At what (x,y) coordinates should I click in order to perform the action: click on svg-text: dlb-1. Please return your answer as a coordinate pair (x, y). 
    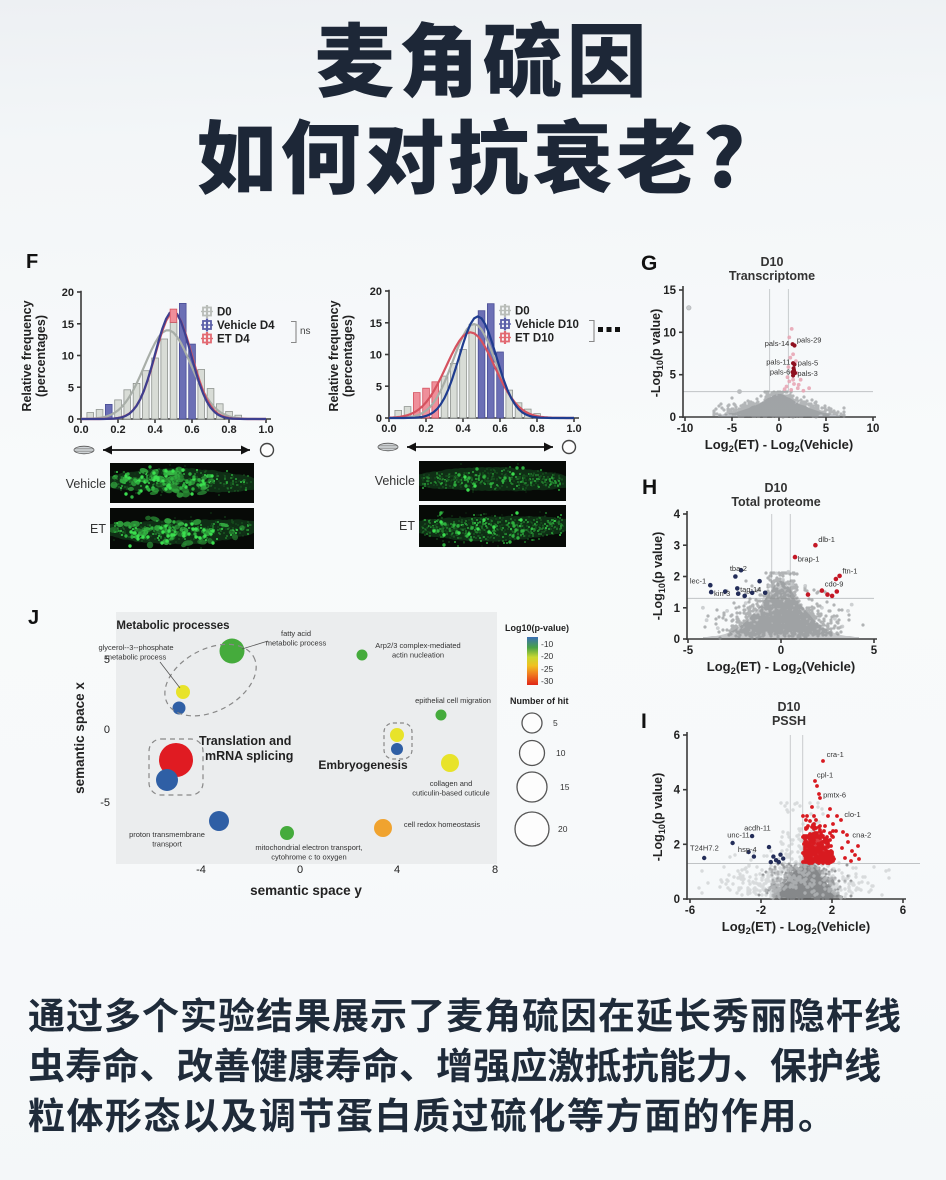
    Looking at the image, I should click on (826, 539).